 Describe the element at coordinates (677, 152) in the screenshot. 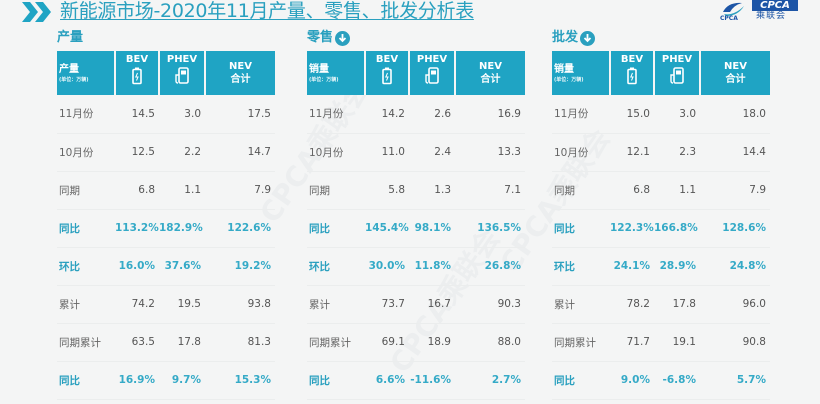

I see `phev-value: 2.3` at that location.